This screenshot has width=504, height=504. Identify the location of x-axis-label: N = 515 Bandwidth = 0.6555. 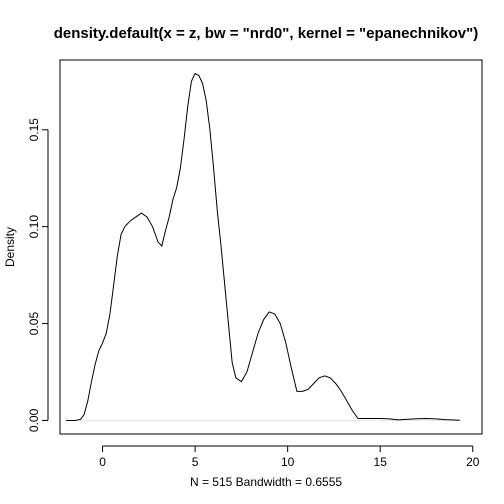
(266, 482).